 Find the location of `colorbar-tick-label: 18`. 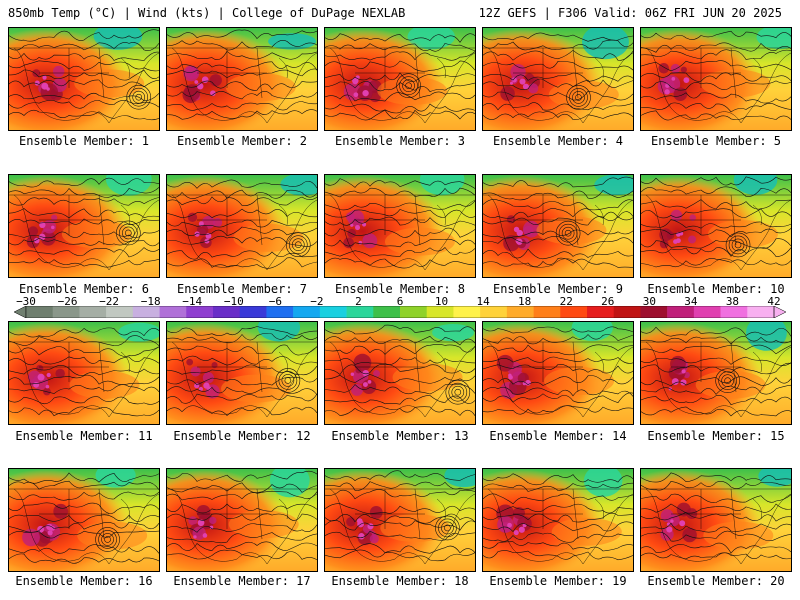

colorbar-tick-label: 18 is located at coordinates (525, 301).